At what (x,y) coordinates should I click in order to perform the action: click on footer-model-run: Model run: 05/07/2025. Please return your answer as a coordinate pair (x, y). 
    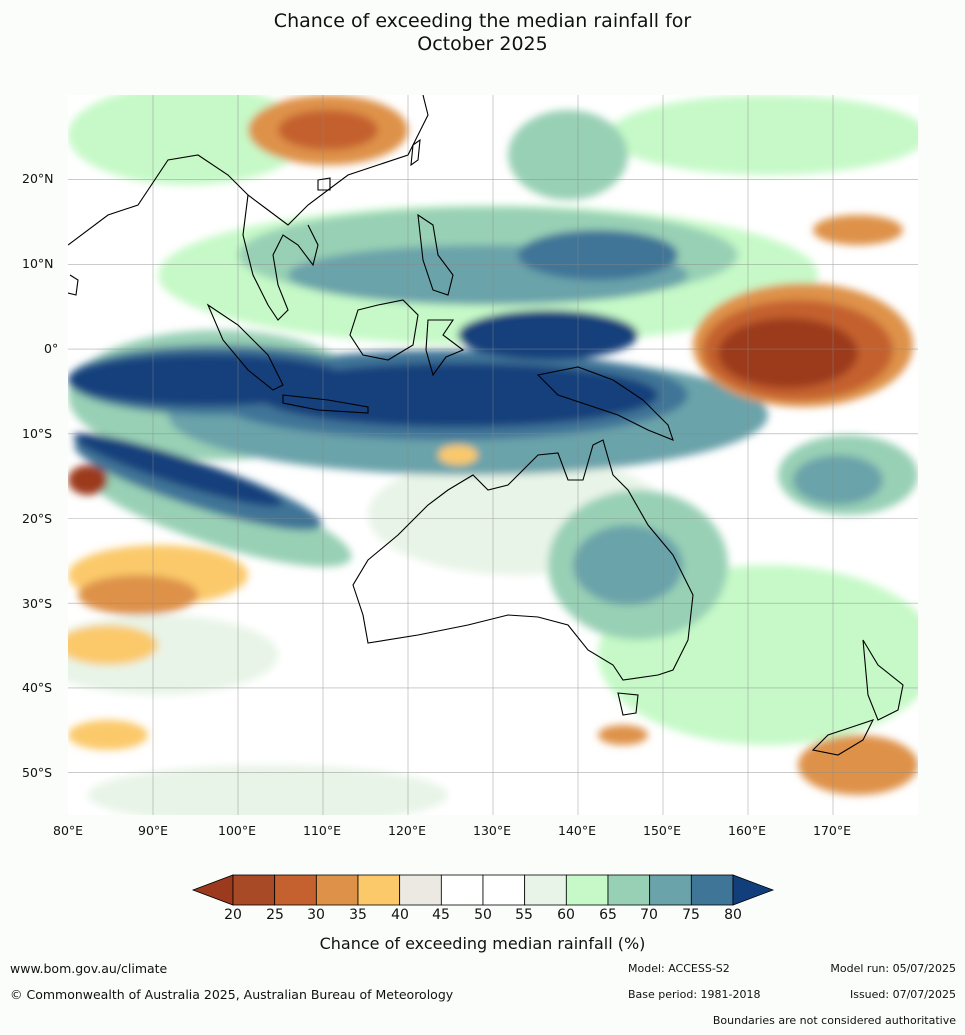
    Looking at the image, I should click on (893, 968).